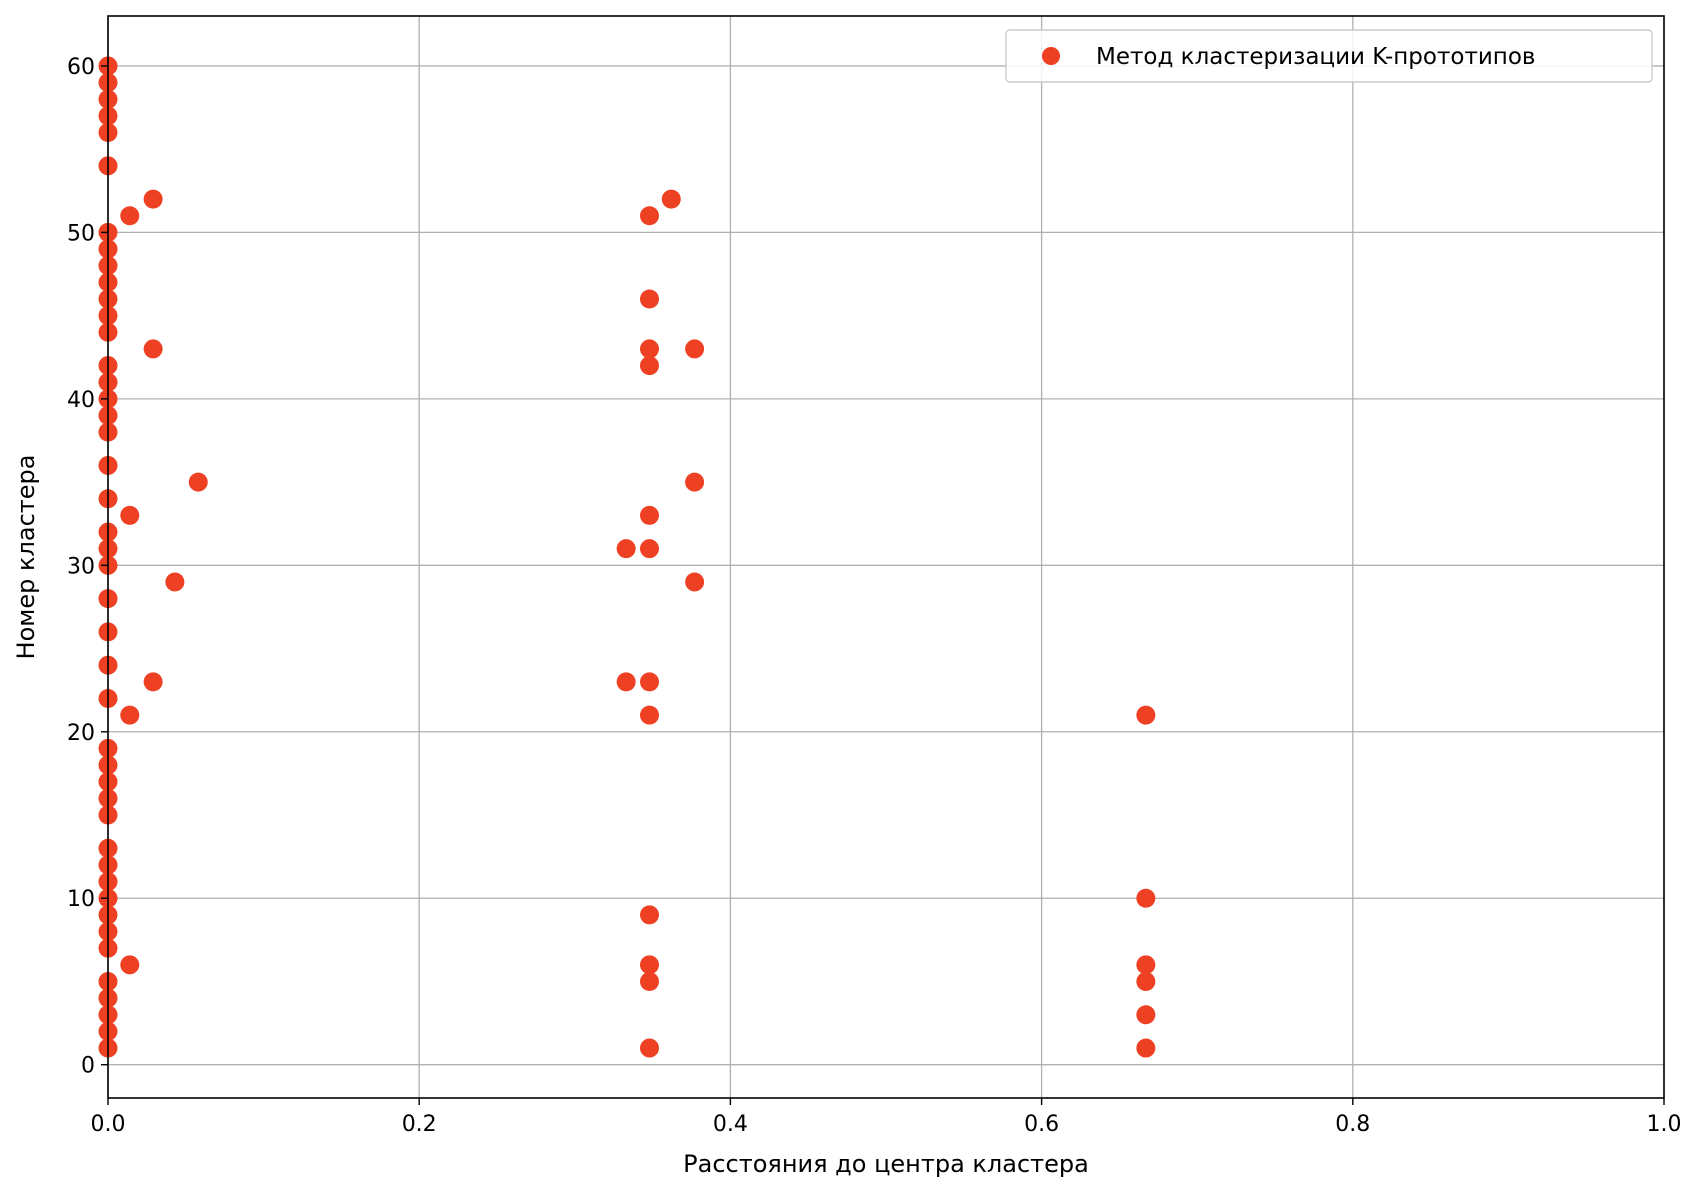  I want to click on x-tick-label: 0.0, so click(108, 1124).